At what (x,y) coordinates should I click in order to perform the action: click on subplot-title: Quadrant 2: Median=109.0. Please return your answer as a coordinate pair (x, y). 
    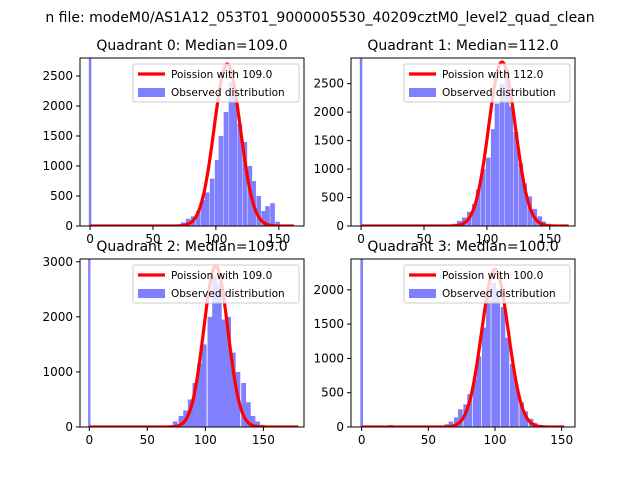
    Looking at the image, I should click on (191, 247).